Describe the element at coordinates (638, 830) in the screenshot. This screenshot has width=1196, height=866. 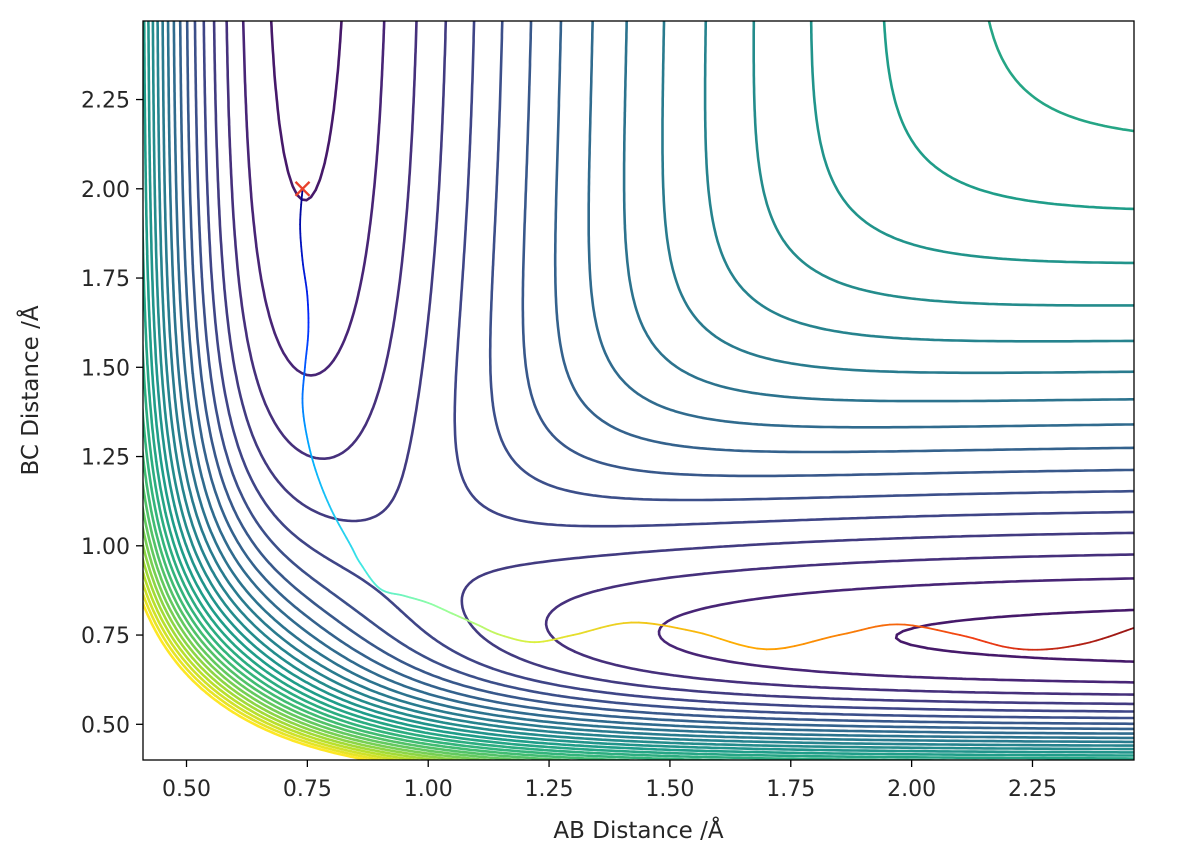
I see `x-axis-label: AB Distance /Å` at that location.